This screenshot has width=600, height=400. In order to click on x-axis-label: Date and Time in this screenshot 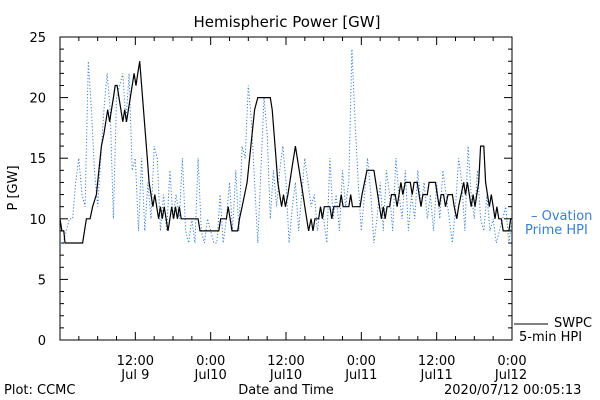, I will do `click(286, 390)`.